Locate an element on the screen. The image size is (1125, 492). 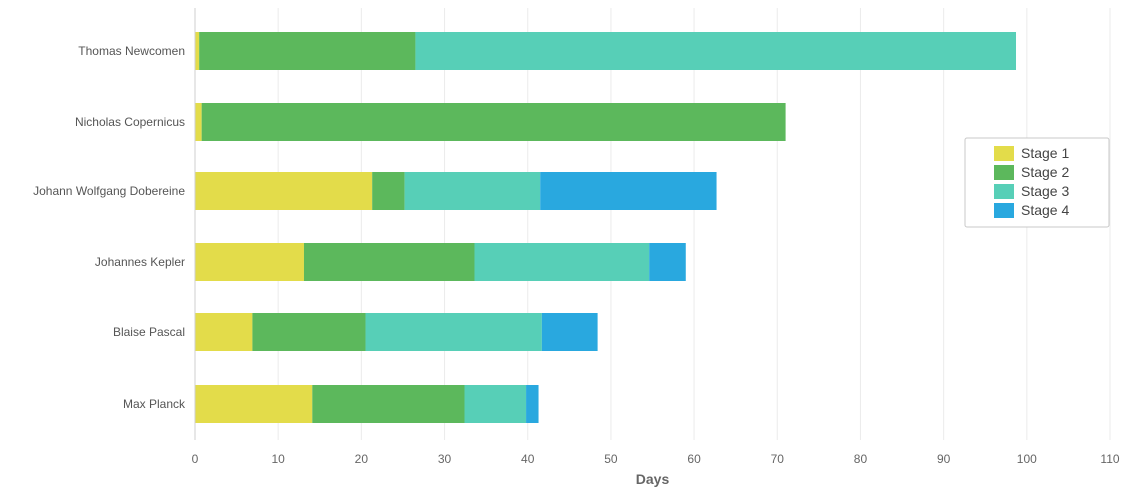
legend-label: Stage 2 is located at coordinates (1045, 172).